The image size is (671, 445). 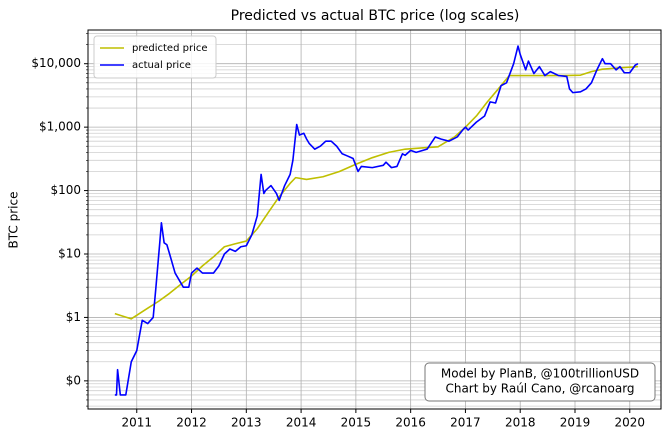 What do you see at coordinates (56, 63) in the screenshot?
I see `y-tick-label: $10,000` at bounding box center [56, 63].